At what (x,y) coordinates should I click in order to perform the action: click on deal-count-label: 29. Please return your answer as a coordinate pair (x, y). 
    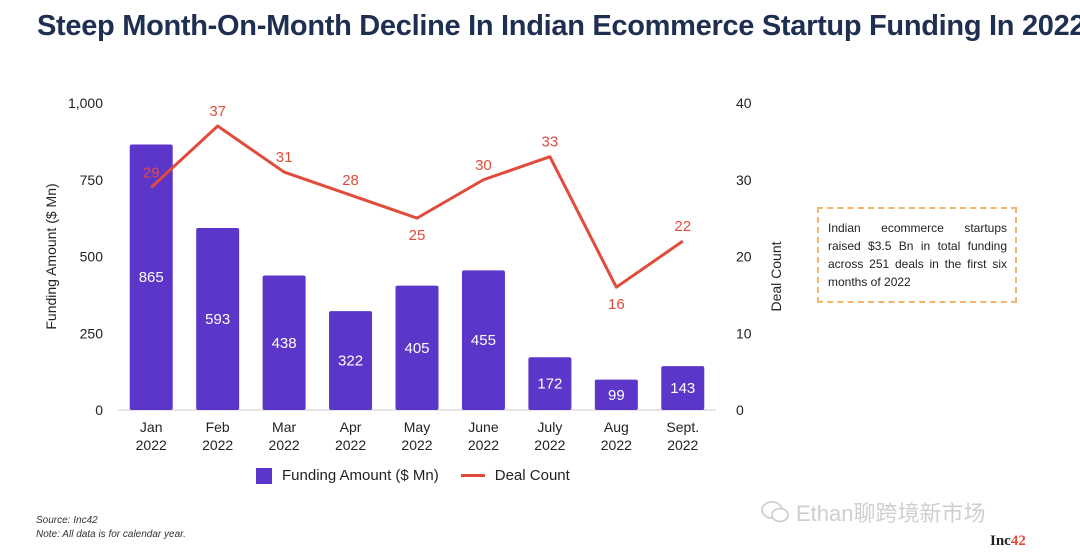
    Looking at the image, I should click on (151, 172).